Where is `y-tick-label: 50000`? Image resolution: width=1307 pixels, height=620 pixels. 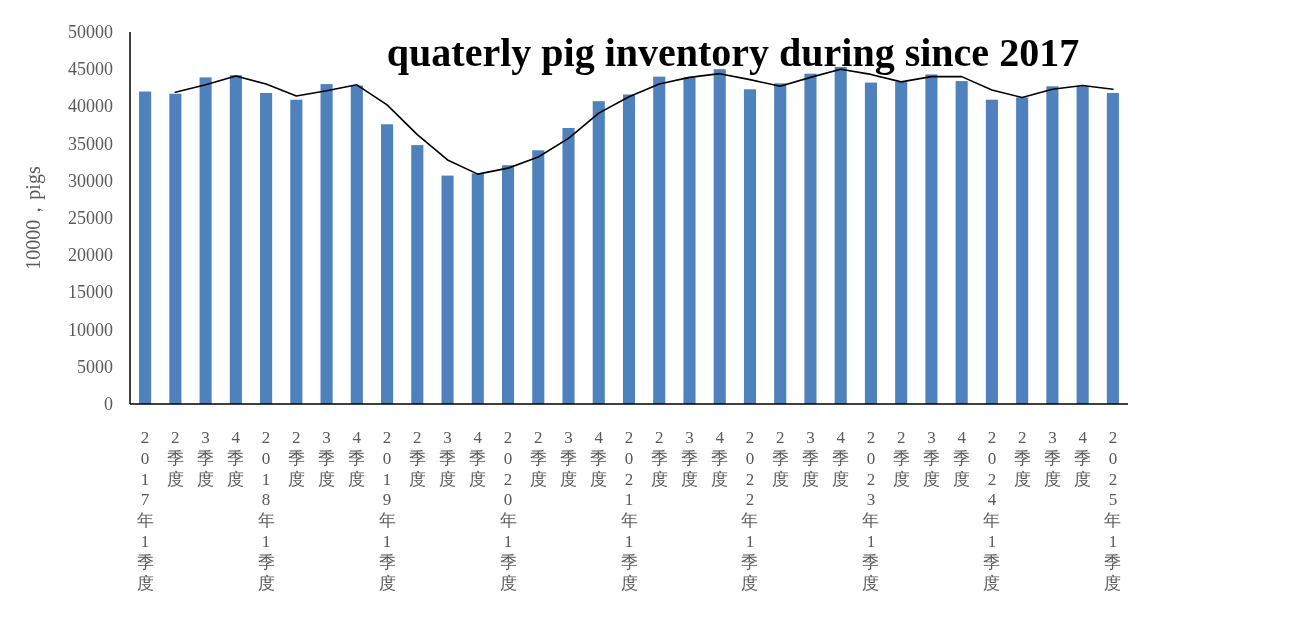 y-tick-label: 50000 is located at coordinates (90, 32).